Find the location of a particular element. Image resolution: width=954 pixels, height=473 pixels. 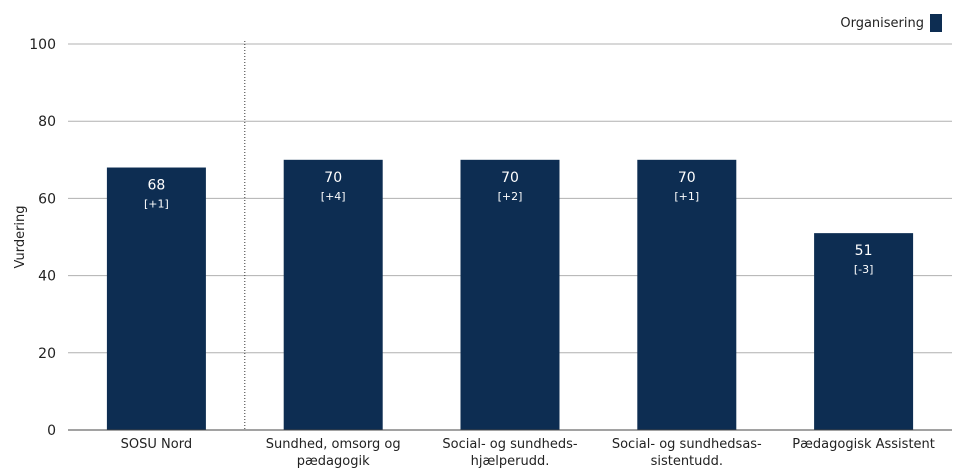

y-axis-title: Vurdering is located at coordinates (20, 236).